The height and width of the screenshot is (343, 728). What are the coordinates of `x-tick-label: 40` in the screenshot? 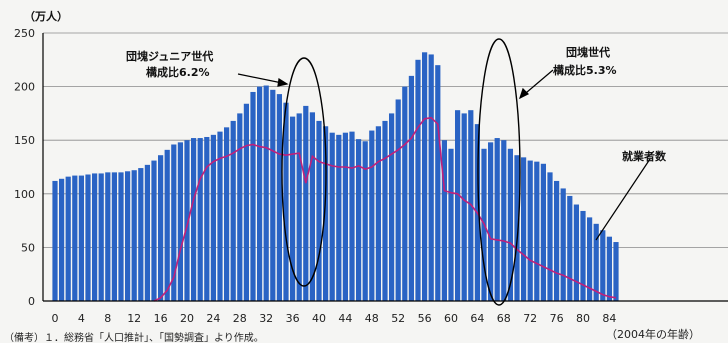 It's located at (319, 318).